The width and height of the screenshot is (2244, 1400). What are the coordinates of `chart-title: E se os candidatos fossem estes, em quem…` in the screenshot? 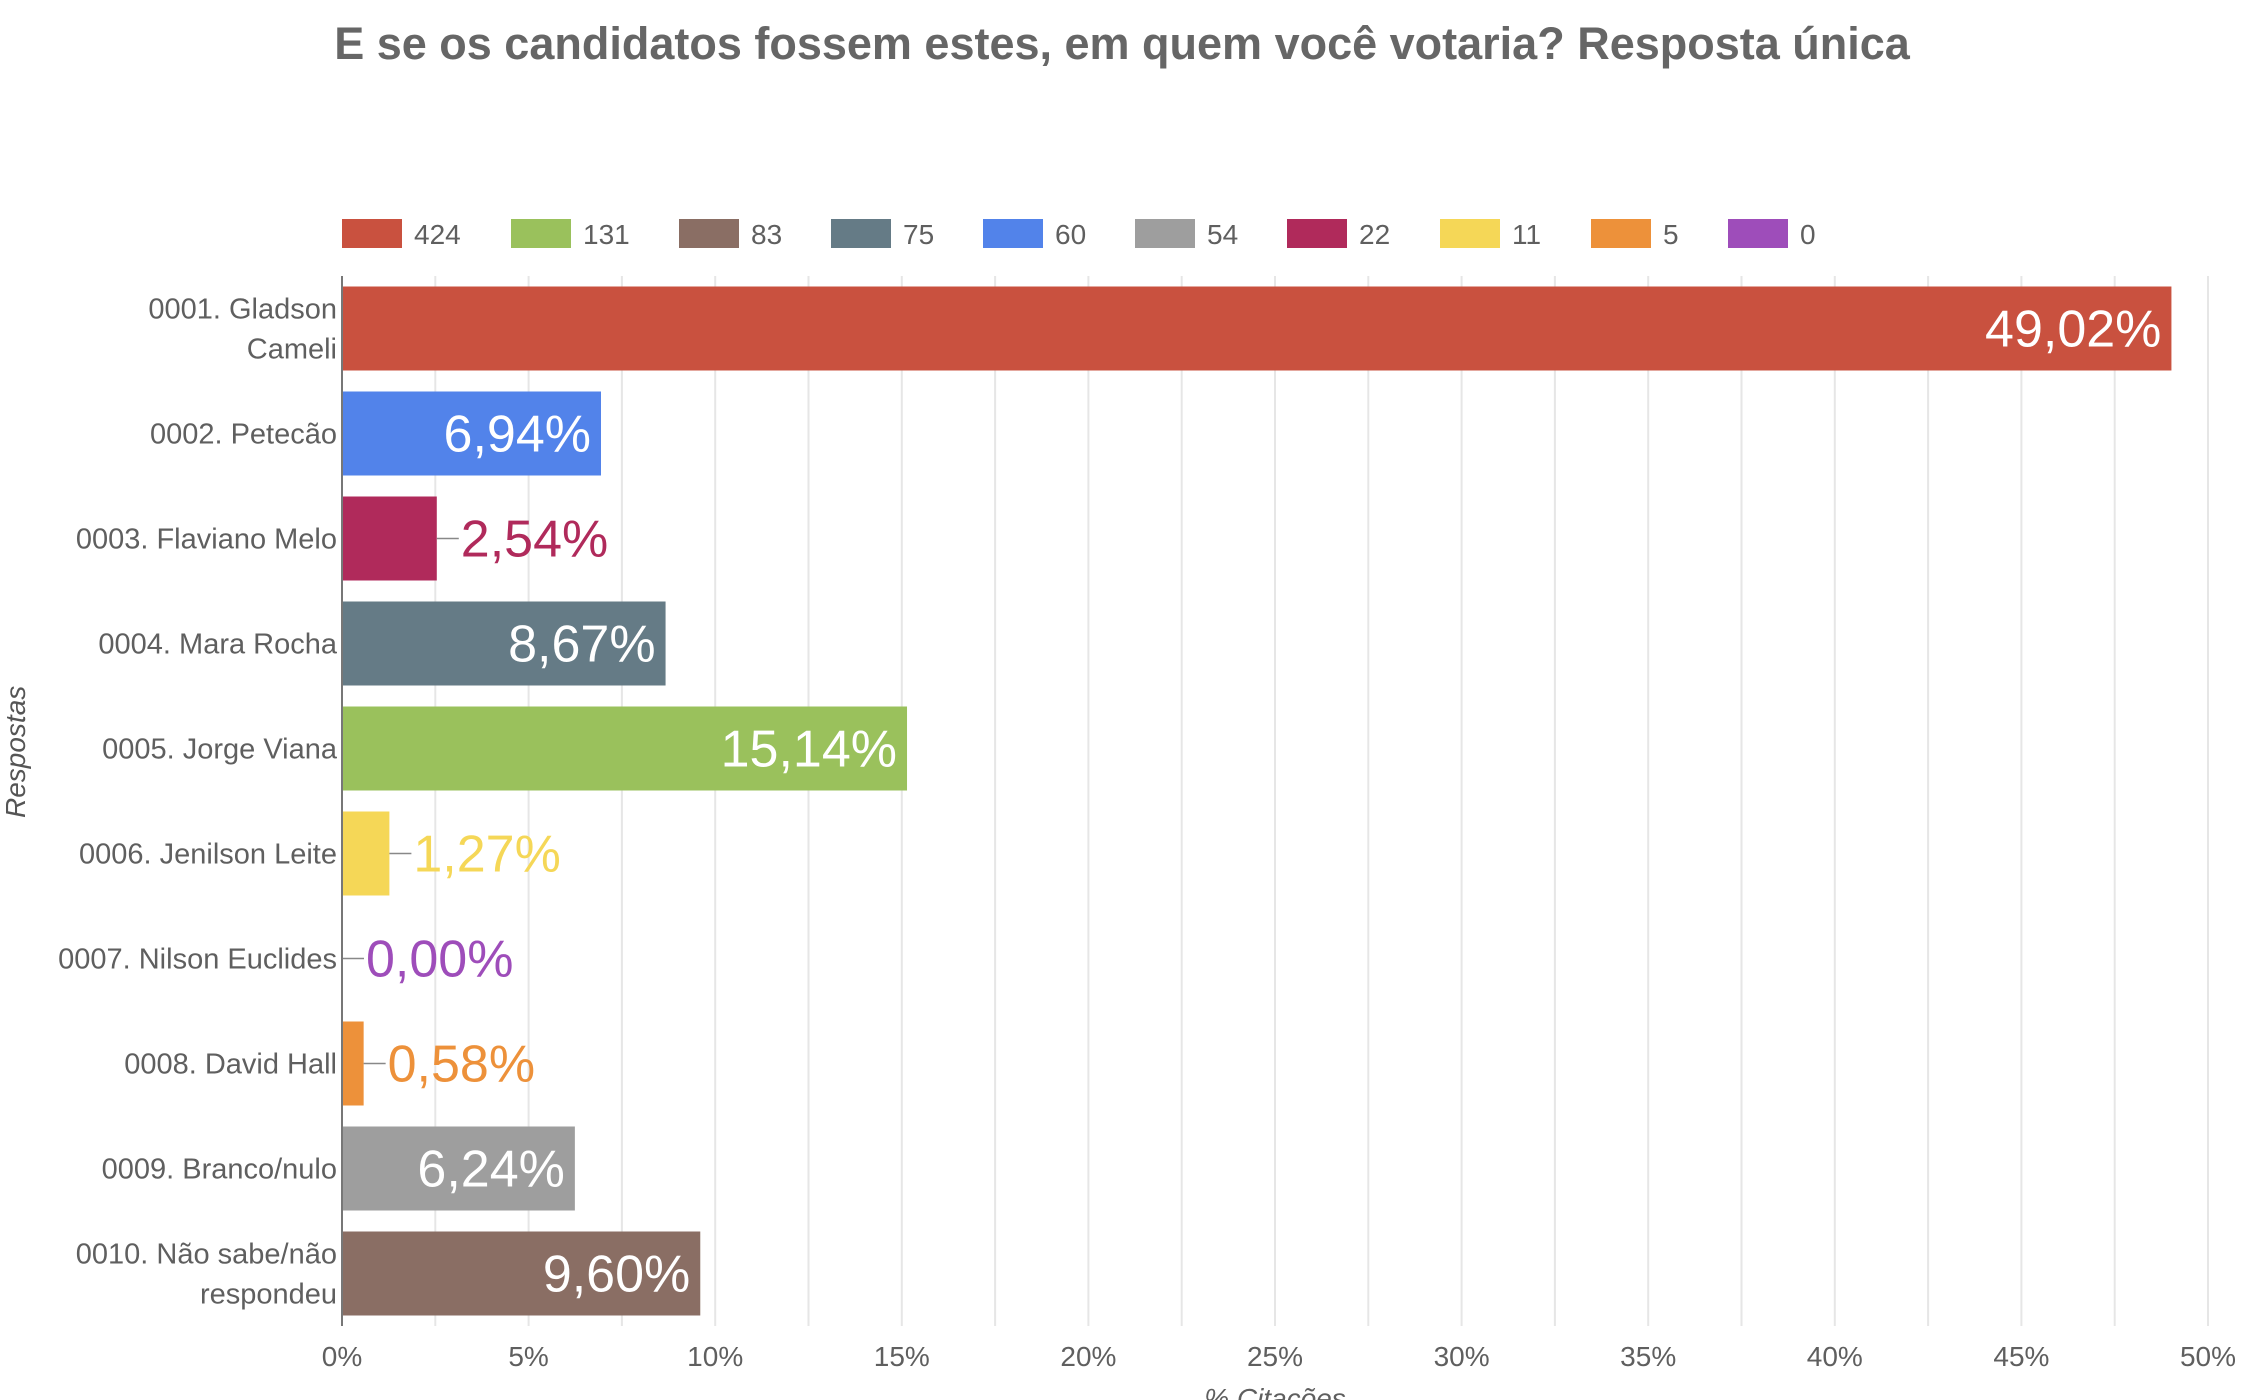 It's located at (1122, 43).